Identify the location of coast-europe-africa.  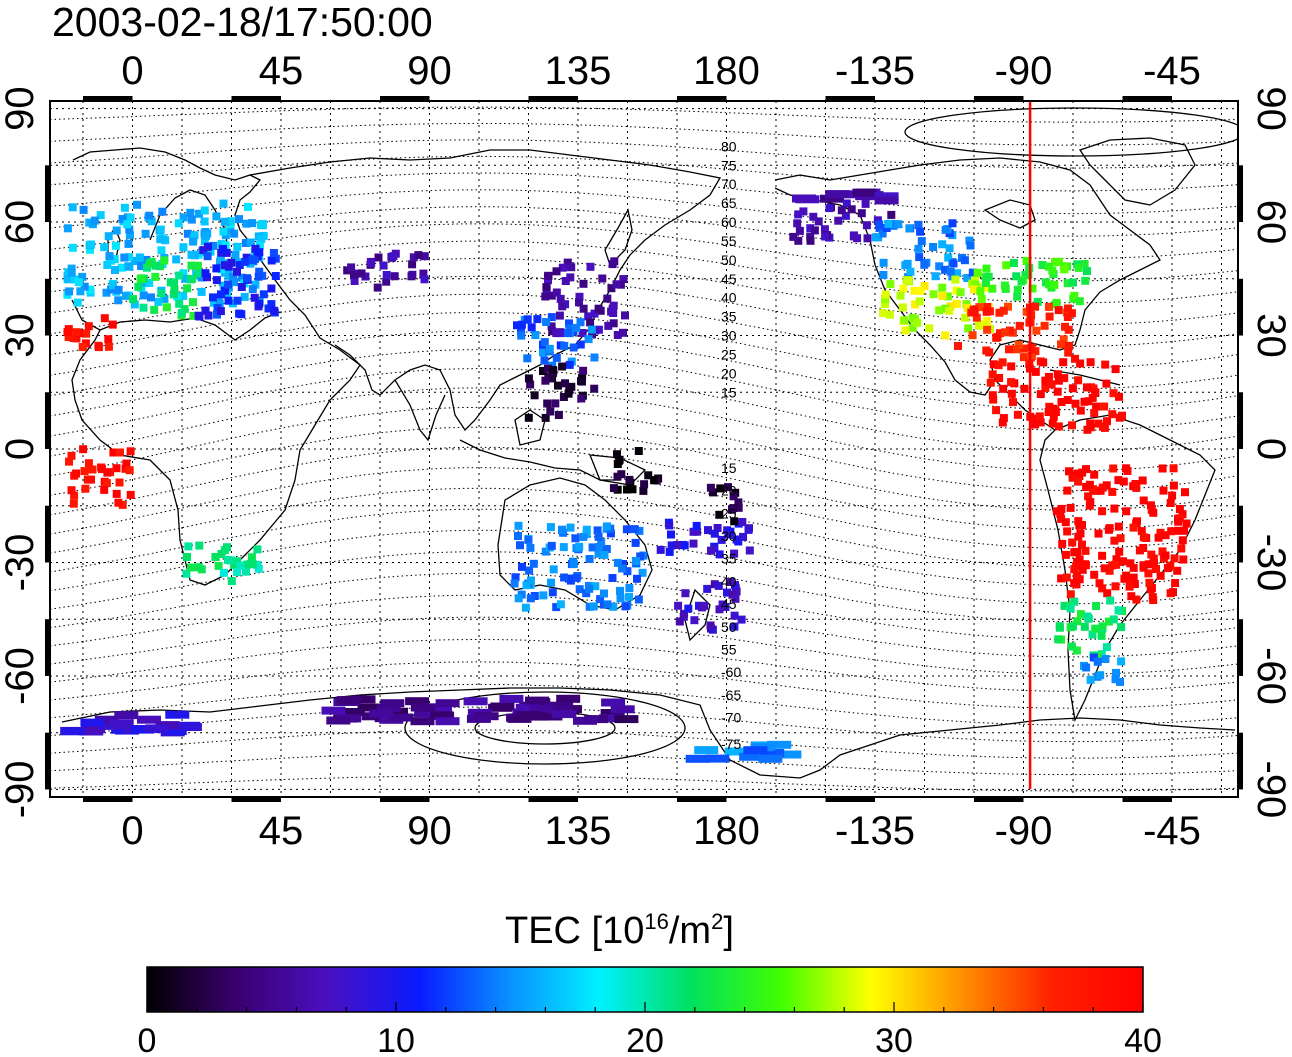
(216, 366).